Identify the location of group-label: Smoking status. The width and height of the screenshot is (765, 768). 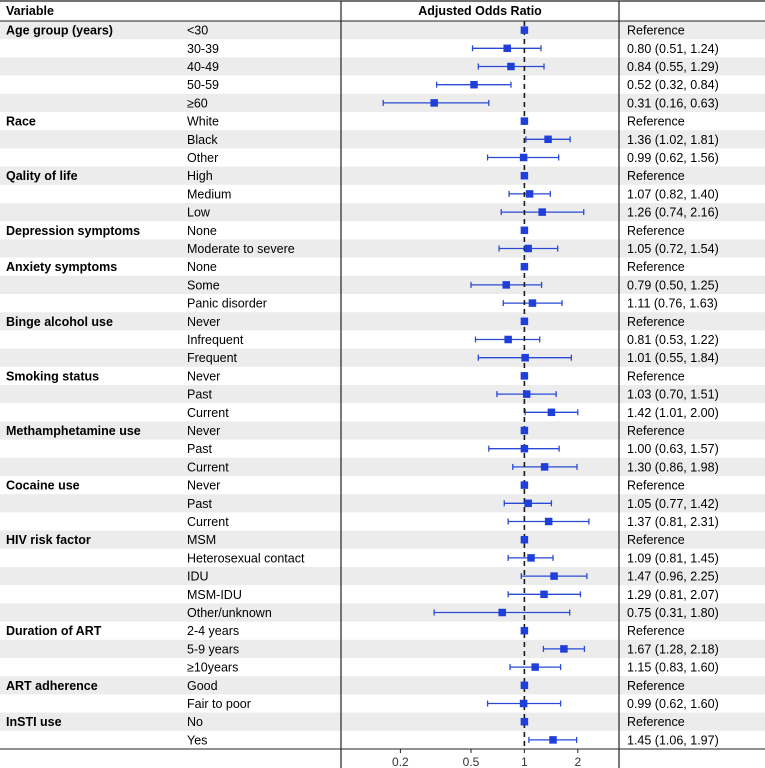
(52, 376).